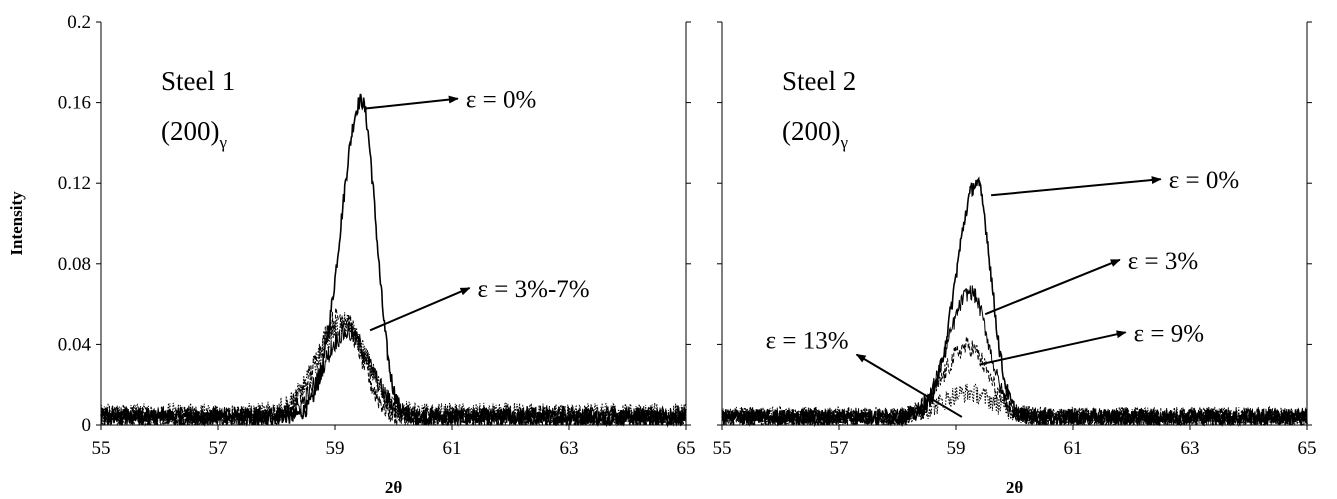 The width and height of the screenshot is (1337, 499). What do you see at coordinates (1169, 333) in the screenshot?
I see `annotation-label: ε = 9%` at bounding box center [1169, 333].